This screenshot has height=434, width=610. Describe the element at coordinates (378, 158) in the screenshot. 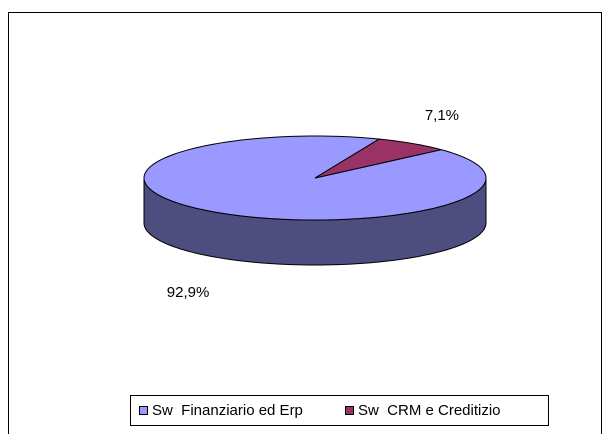

I see `pie-slice` at that location.